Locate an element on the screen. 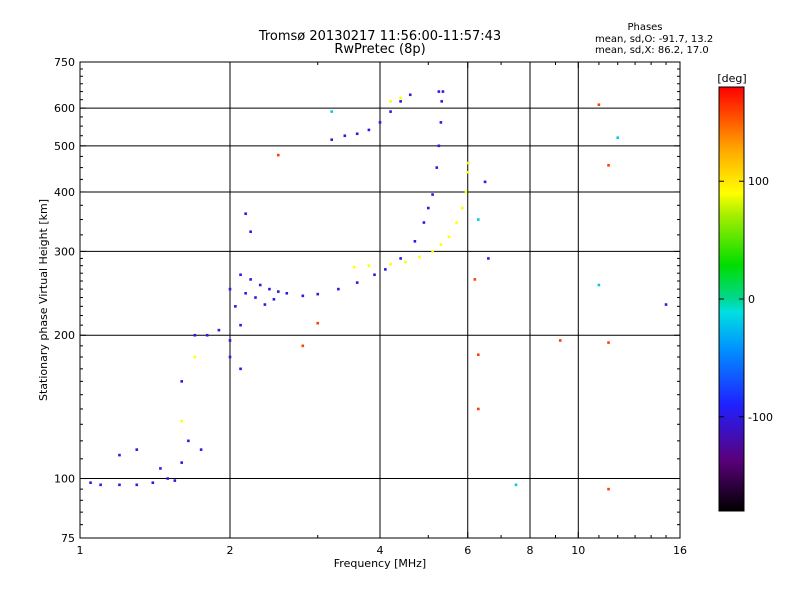 The image size is (800, 604). chart-title: Tromsø 20130217 11:56:00-11:57:43 is located at coordinates (379, 36).